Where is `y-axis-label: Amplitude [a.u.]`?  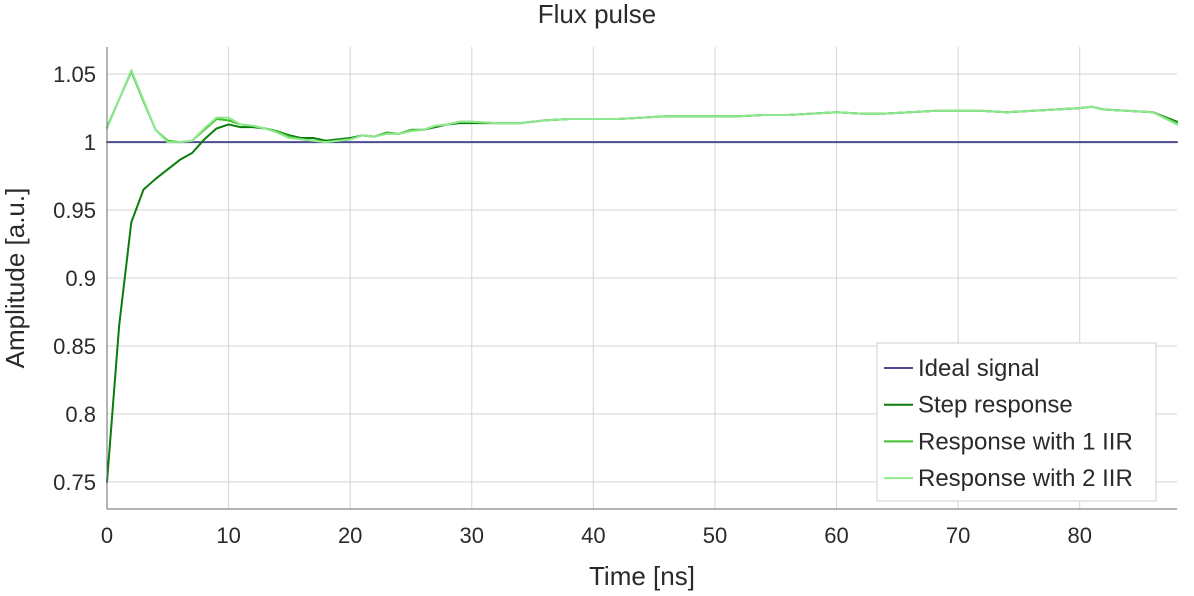 y-axis-label: Amplitude [a.u.] is located at coordinates (15, 278).